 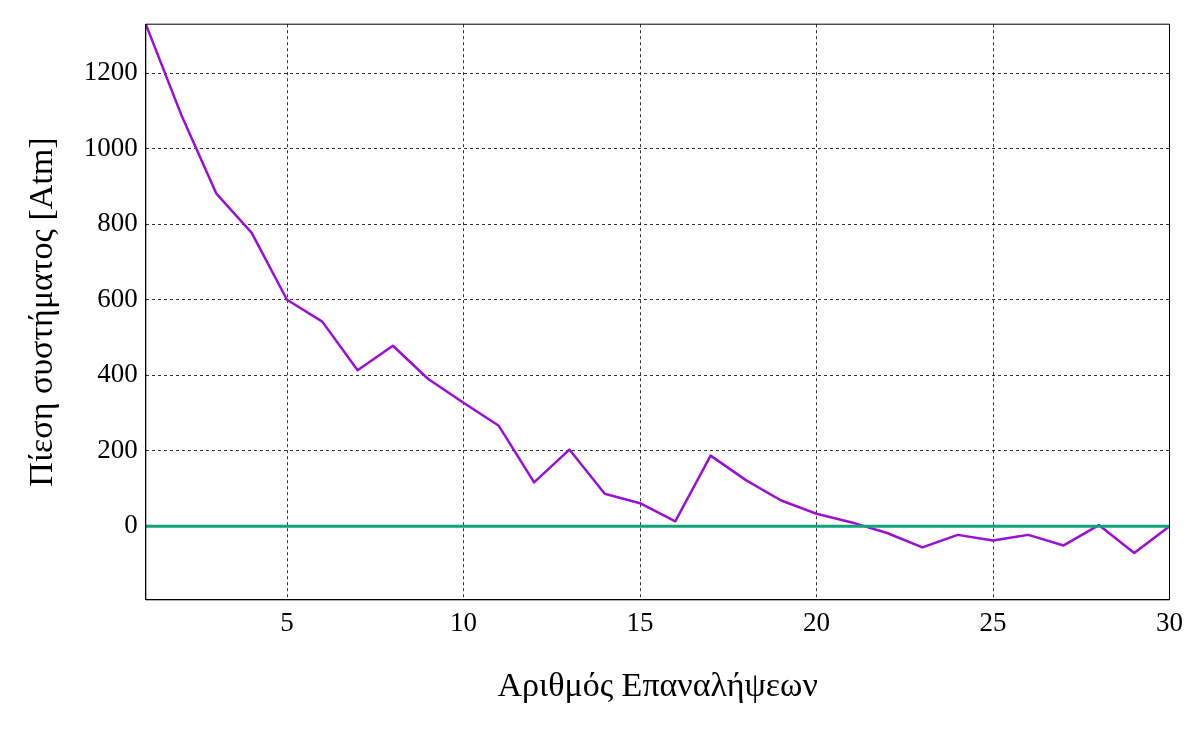 What do you see at coordinates (640, 622) in the screenshot?
I see `x-tick-label: 15` at bounding box center [640, 622].